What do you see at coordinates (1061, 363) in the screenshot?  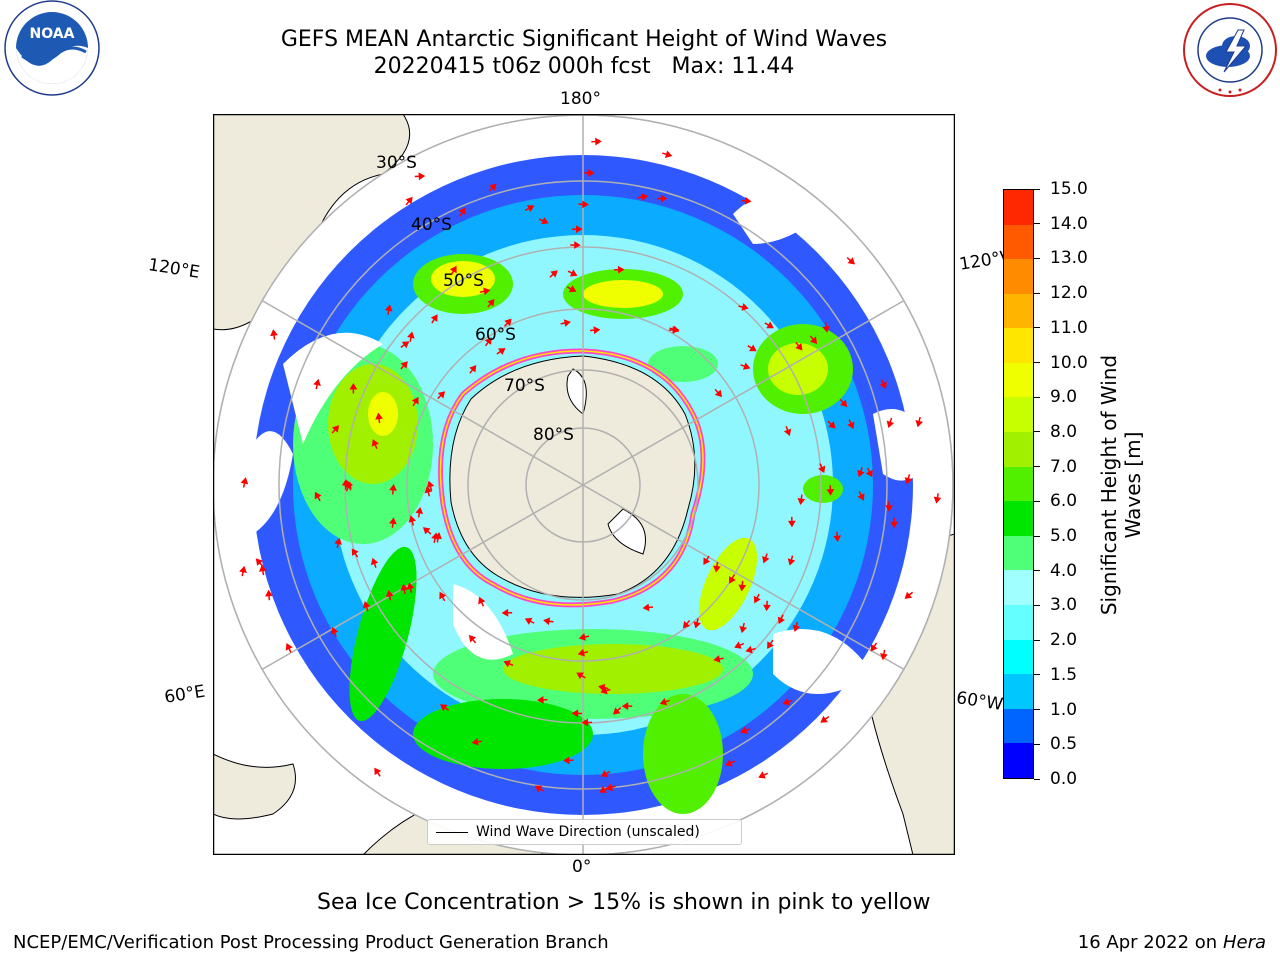 I see `colorbar-tick: 10.0` at bounding box center [1061, 363].